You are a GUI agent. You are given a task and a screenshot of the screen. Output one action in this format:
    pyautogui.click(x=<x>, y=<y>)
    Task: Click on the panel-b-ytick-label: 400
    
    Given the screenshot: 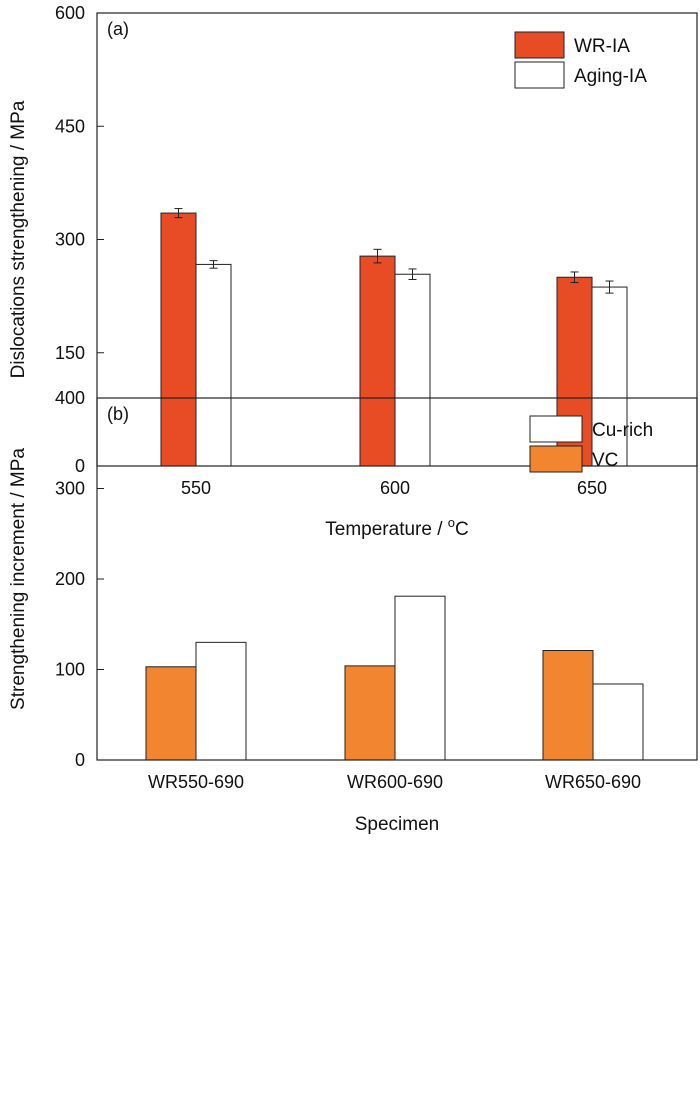 What is the action you would take?
    pyautogui.click(x=70, y=398)
    